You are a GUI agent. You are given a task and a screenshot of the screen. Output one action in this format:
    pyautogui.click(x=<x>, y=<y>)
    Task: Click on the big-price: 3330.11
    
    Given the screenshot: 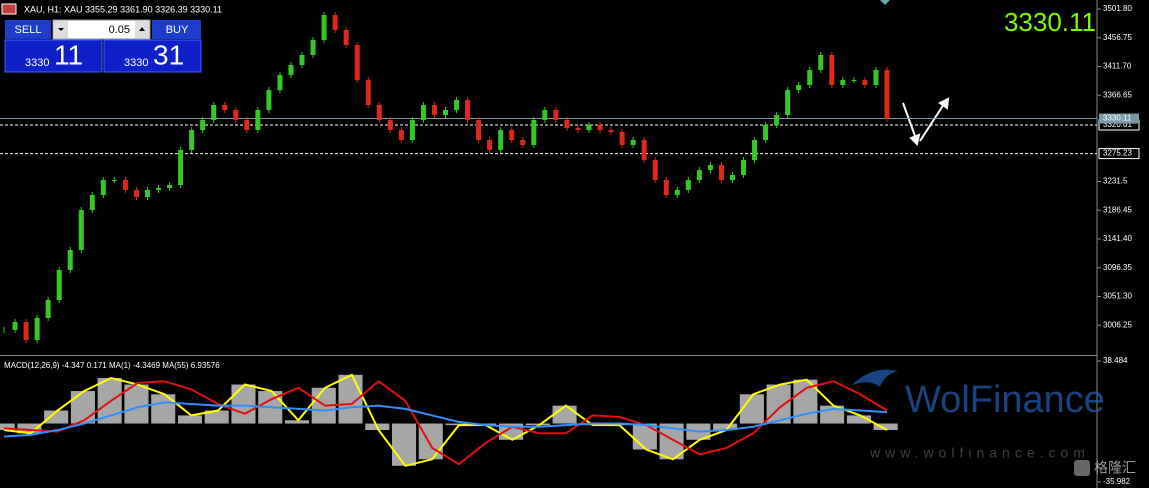 What is the action you would take?
    pyautogui.click(x=1050, y=22)
    